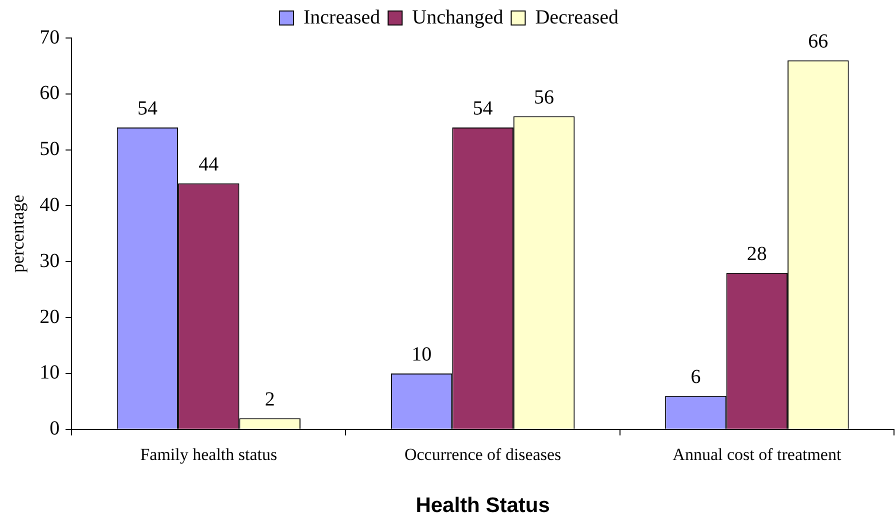 The image size is (896, 529). What do you see at coordinates (422, 355) in the screenshot?
I see `data-label: 10` at bounding box center [422, 355].